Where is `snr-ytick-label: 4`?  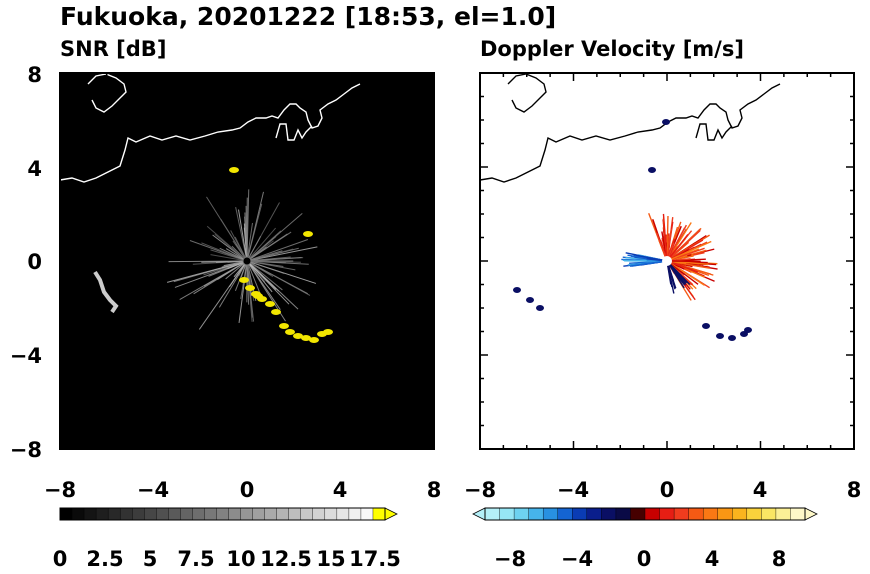 snr-ytick-label: 4 is located at coordinates (34, 169).